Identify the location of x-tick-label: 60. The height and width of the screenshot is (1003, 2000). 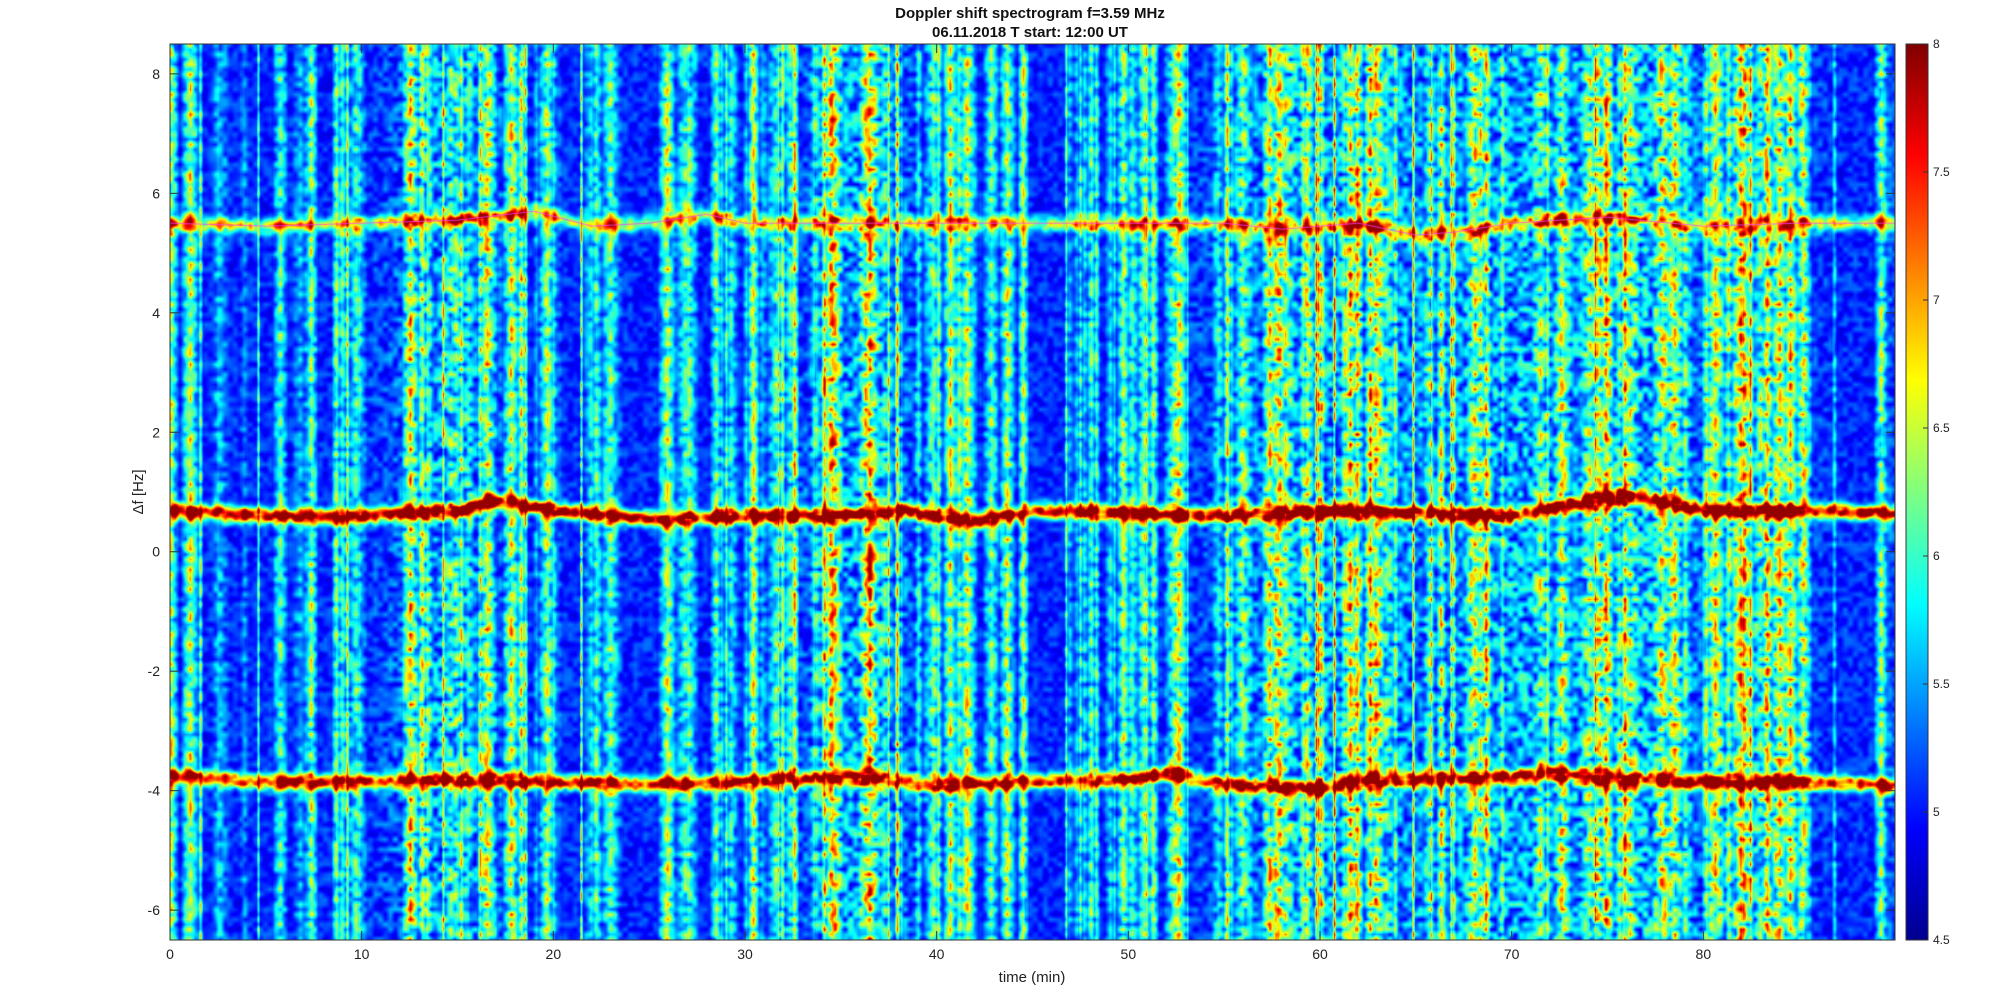
(1320, 954).